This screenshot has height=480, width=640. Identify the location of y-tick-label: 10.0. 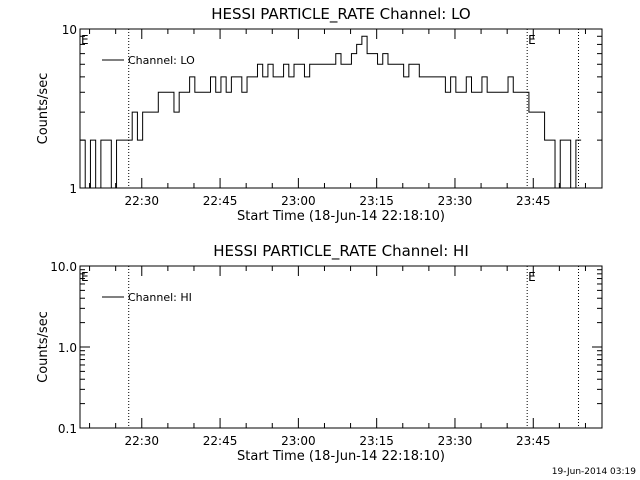
(63, 267).